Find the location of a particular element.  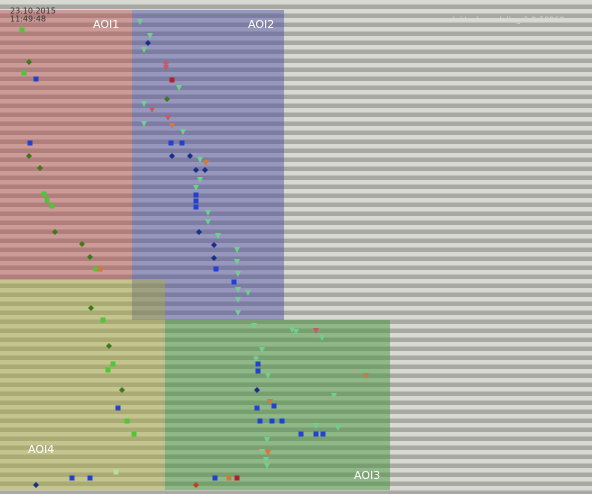

model-name: model task modeling 1.0:10969 is located at coordinates (501, 20).